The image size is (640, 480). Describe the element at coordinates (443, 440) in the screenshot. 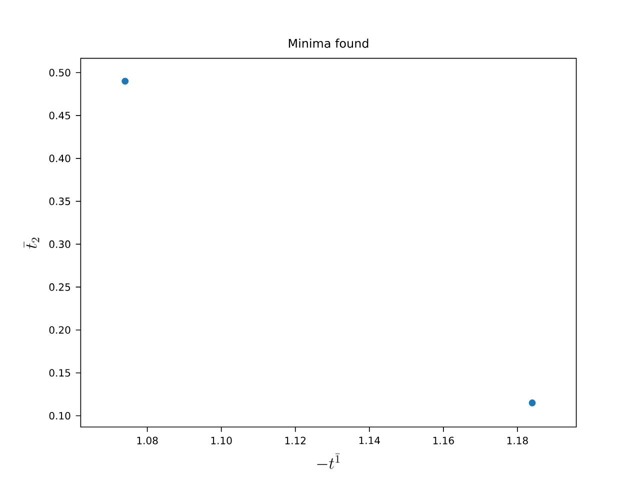

I see `x-tick-label: 1.16` at that location.